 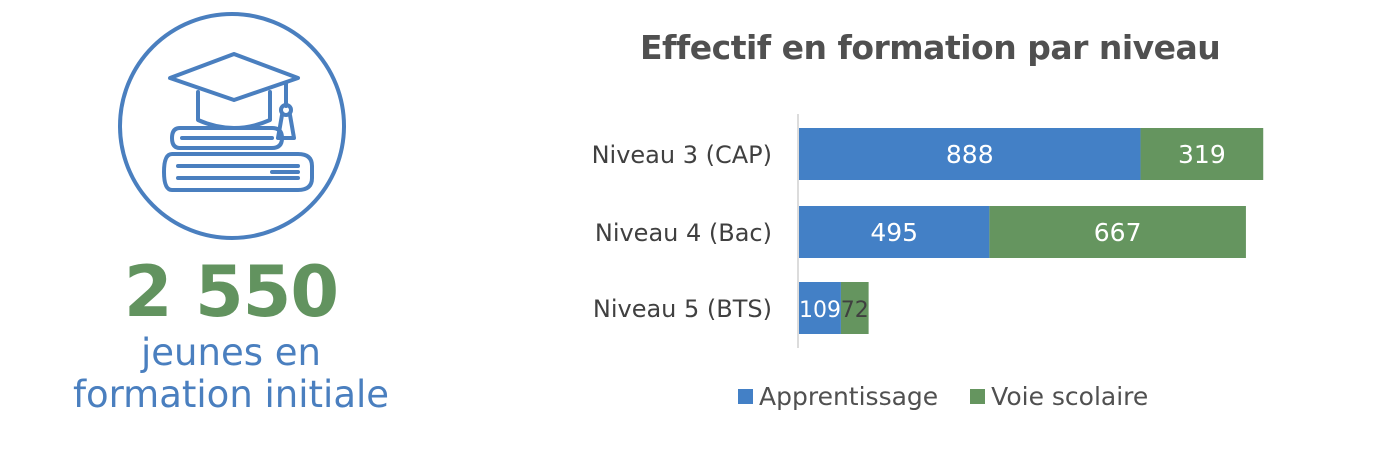 I want to click on icon-circle, so click(x=232, y=126).